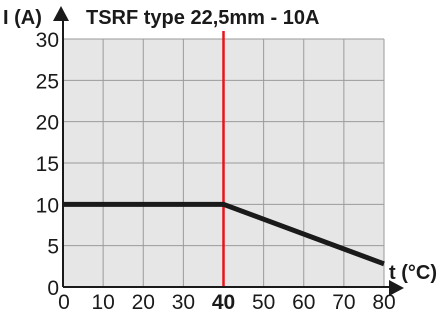 Image resolution: width=446 pixels, height=320 pixels. Describe the element at coordinates (47, 164) in the screenshot. I see `y-tick-label: 15` at that location.